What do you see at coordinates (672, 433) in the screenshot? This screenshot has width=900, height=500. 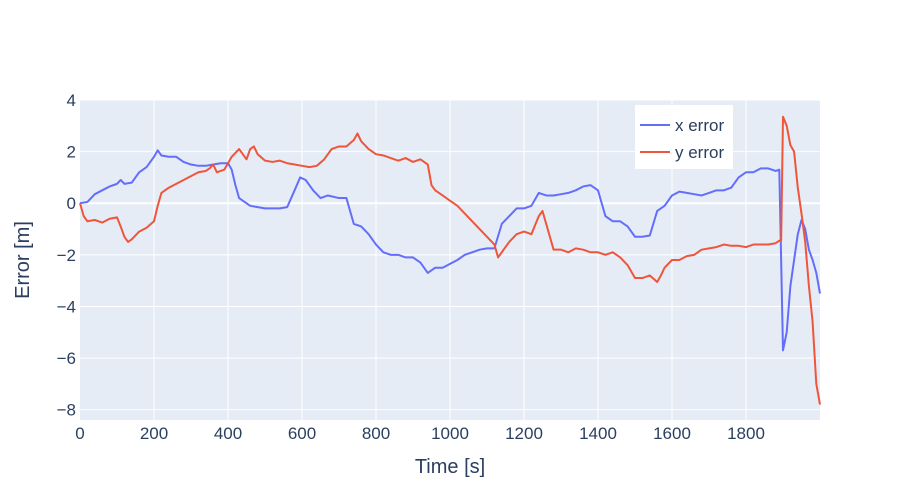 I see `x-tick-label: 1600` at bounding box center [672, 433].